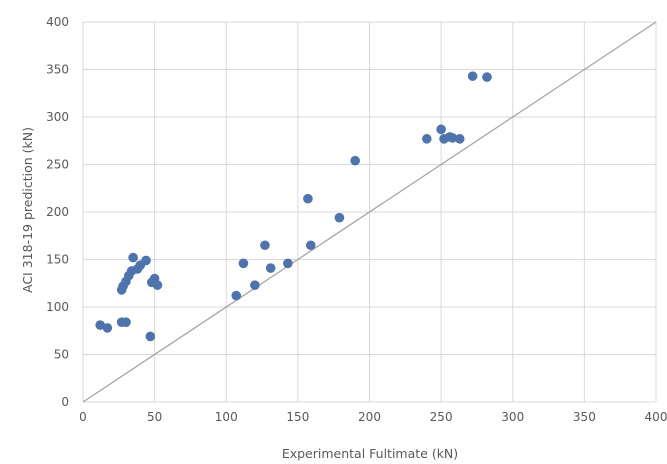 This screenshot has width=667, height=464. I want to click on y-axis-ticks: 0 50 100 150 200 250 300 350 400, so click(57, 212).